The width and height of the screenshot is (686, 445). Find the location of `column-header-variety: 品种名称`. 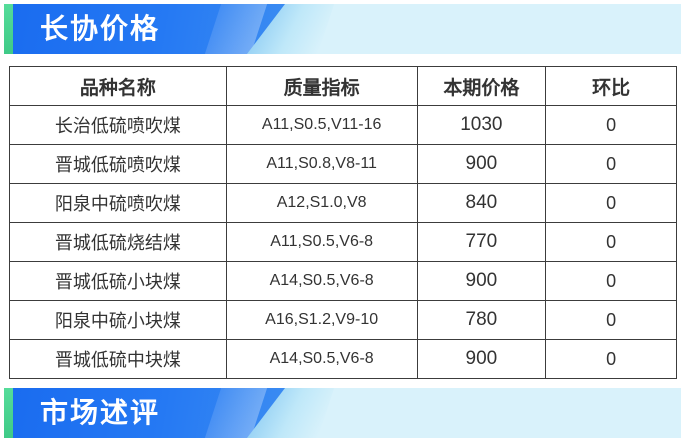

column-header-variety: 品种名称 is located at coordinates (118, 86).